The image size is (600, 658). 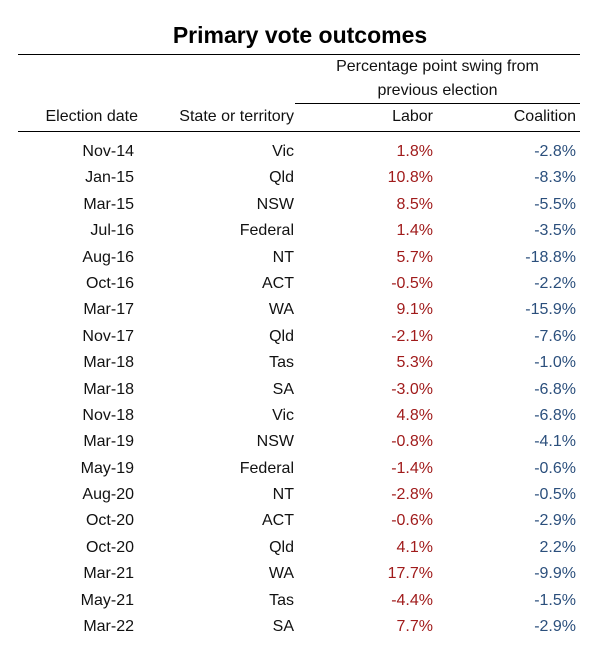 What do you see at coordinates (412, 600) in the screenshot?
I see `labor-swing-cell: -4.4%` at bounding box center [412, 600].